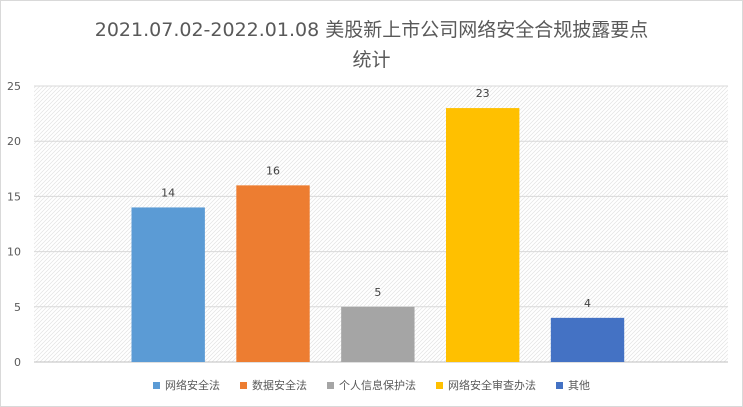 The height and width of the screenshot is (407, 743). I want to click on data-label: 5, so click(377, 292).